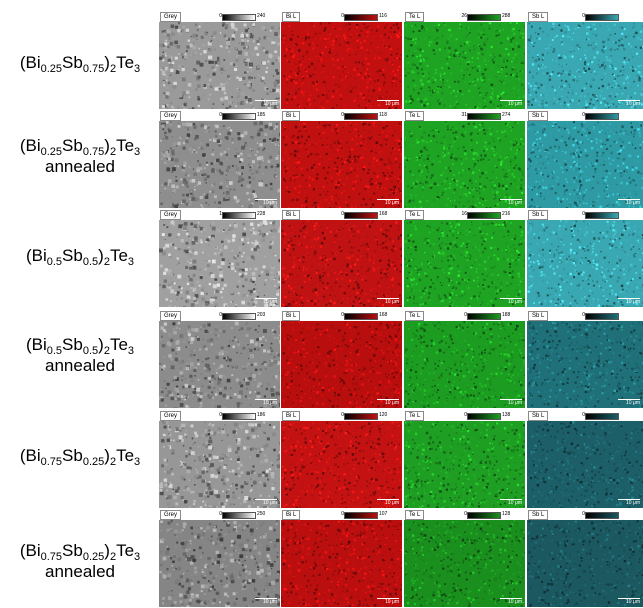 The image size is (643, 608). I want to click on panel-header: Grey 0 250, so click(219, 515).